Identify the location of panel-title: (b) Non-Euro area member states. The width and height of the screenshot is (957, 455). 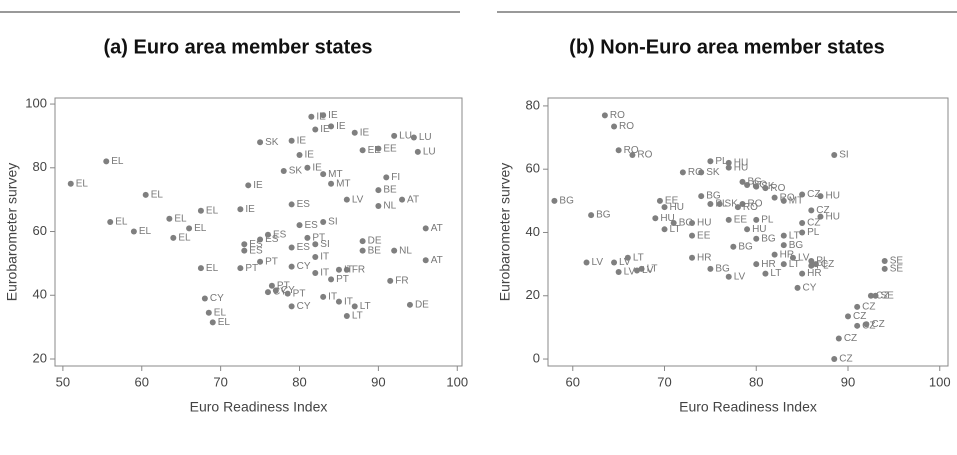
(727, 47).